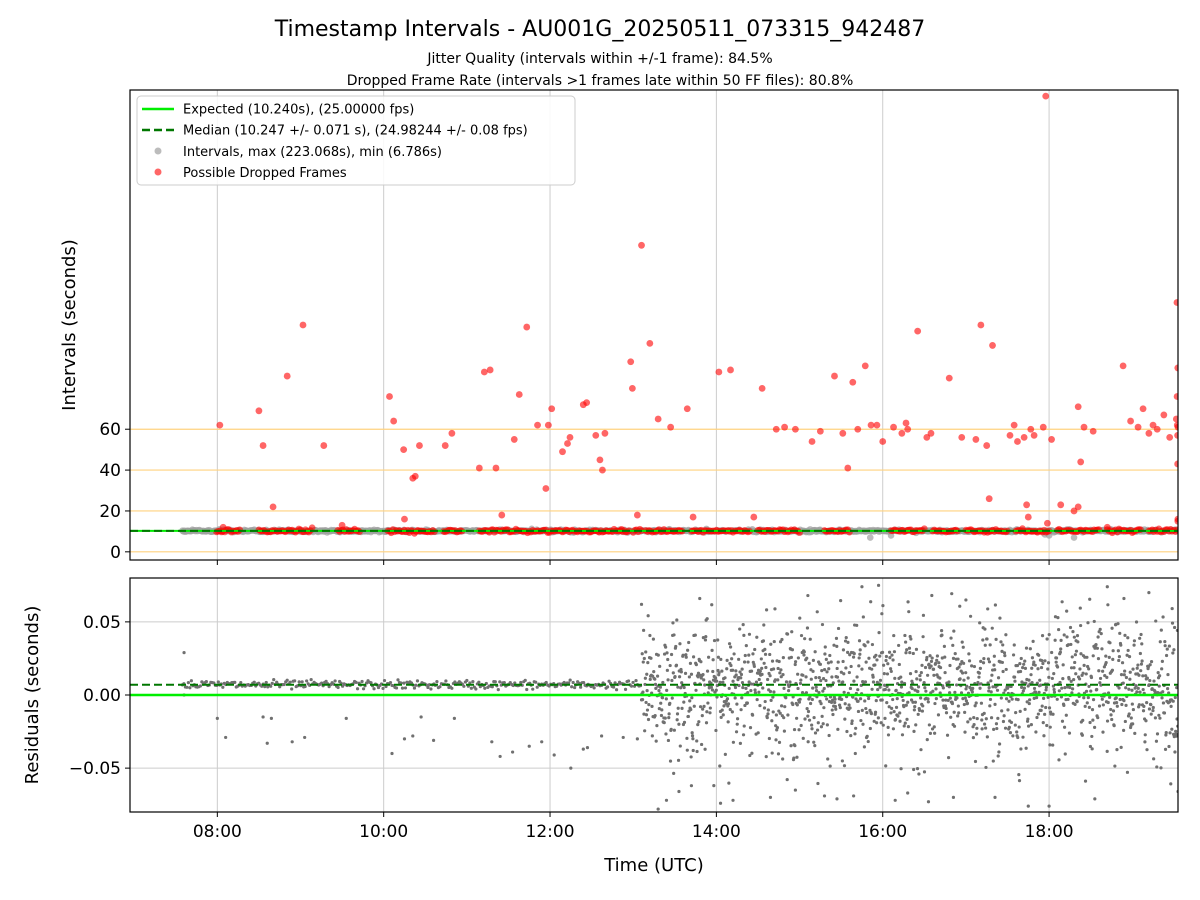  Describe the element at coordinates (1074, 537) in the screenshot. I see `interval-point` at that location.